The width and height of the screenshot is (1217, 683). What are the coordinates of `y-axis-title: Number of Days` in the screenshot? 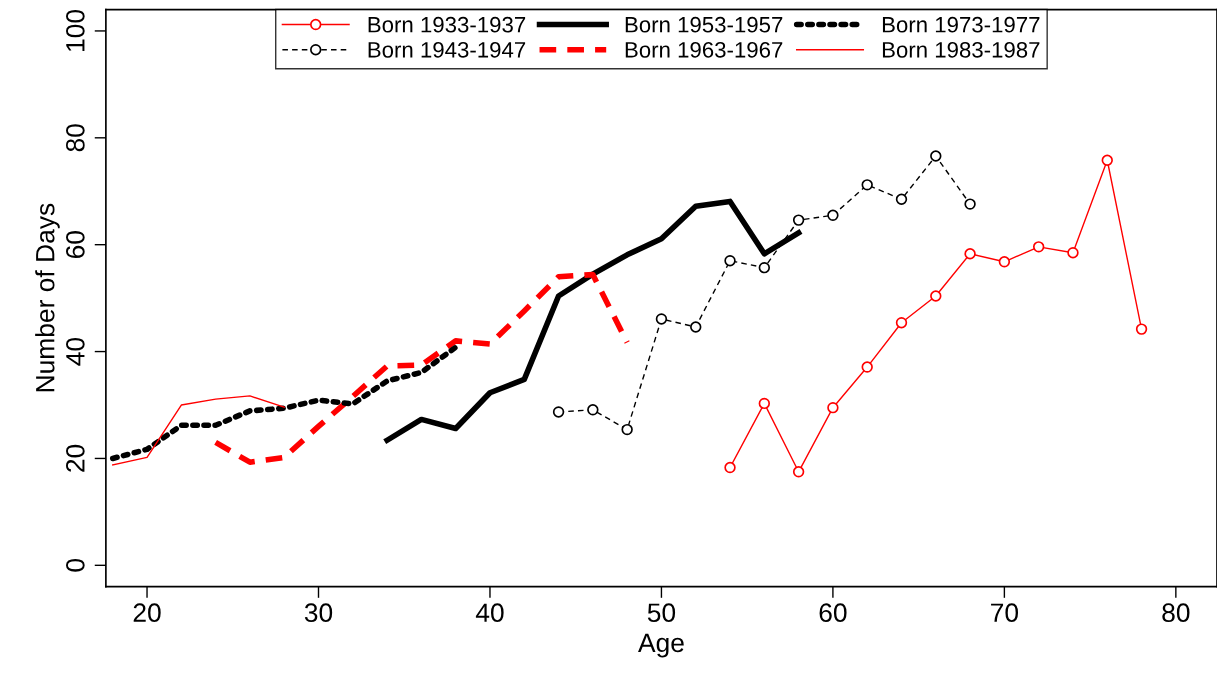 It's located at (47, 297).